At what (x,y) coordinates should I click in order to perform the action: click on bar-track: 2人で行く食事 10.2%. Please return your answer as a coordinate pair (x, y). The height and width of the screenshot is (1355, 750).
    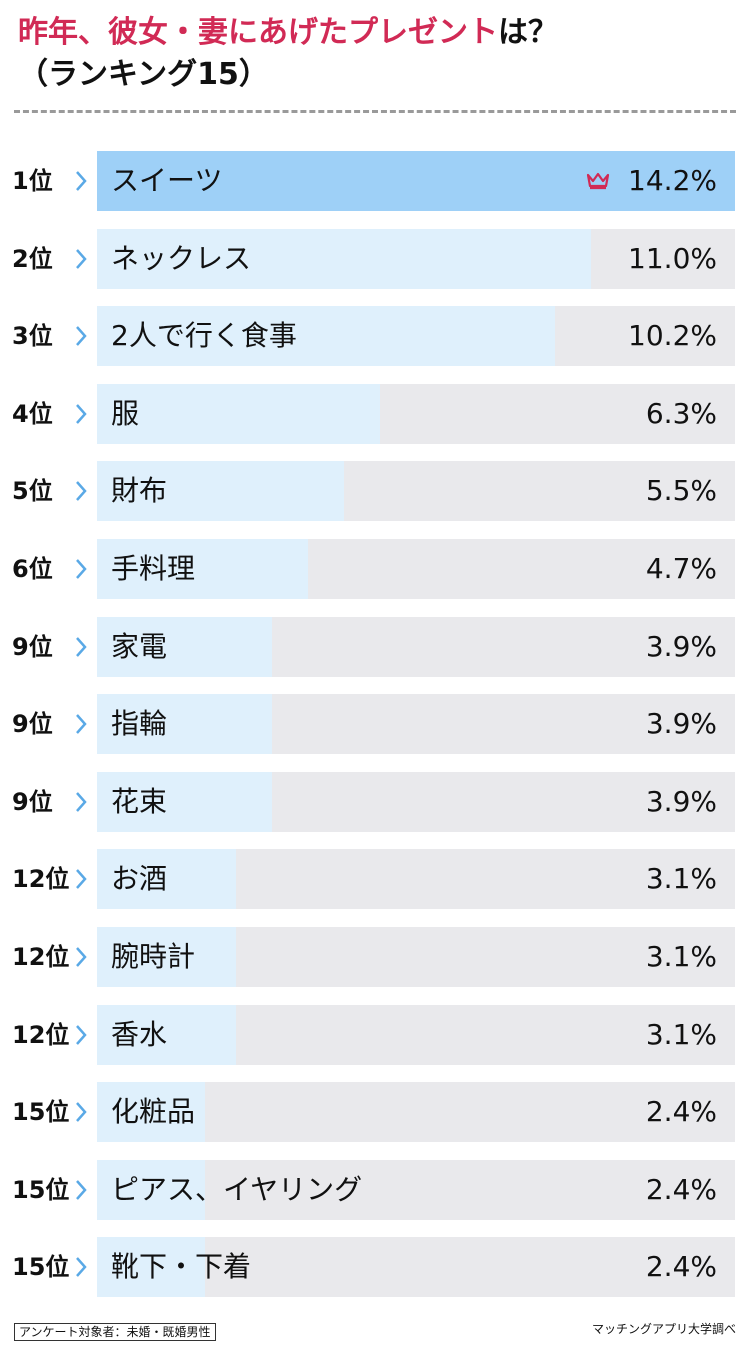
    Looking at the image, I should click on (416, 336).